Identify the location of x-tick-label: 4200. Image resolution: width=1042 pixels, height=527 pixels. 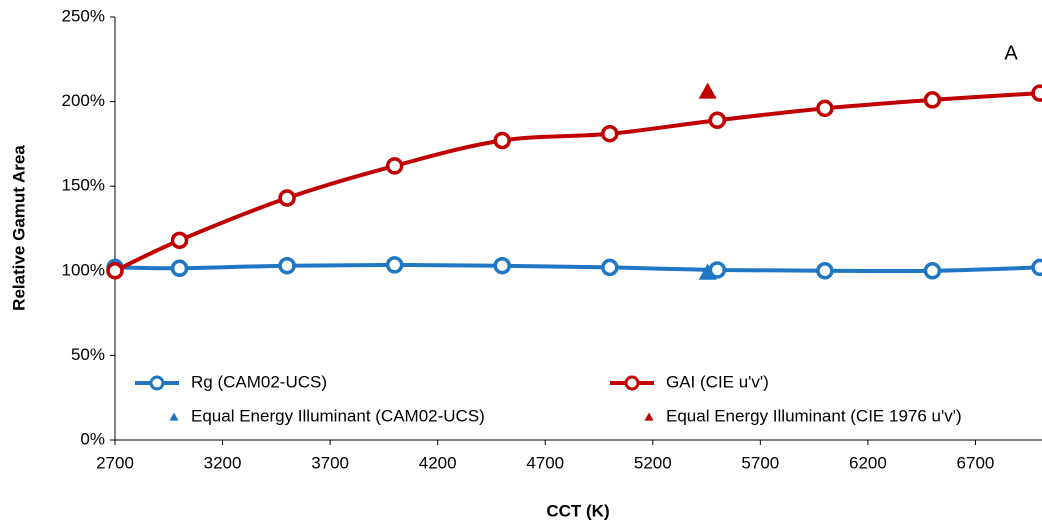
(438, 462).